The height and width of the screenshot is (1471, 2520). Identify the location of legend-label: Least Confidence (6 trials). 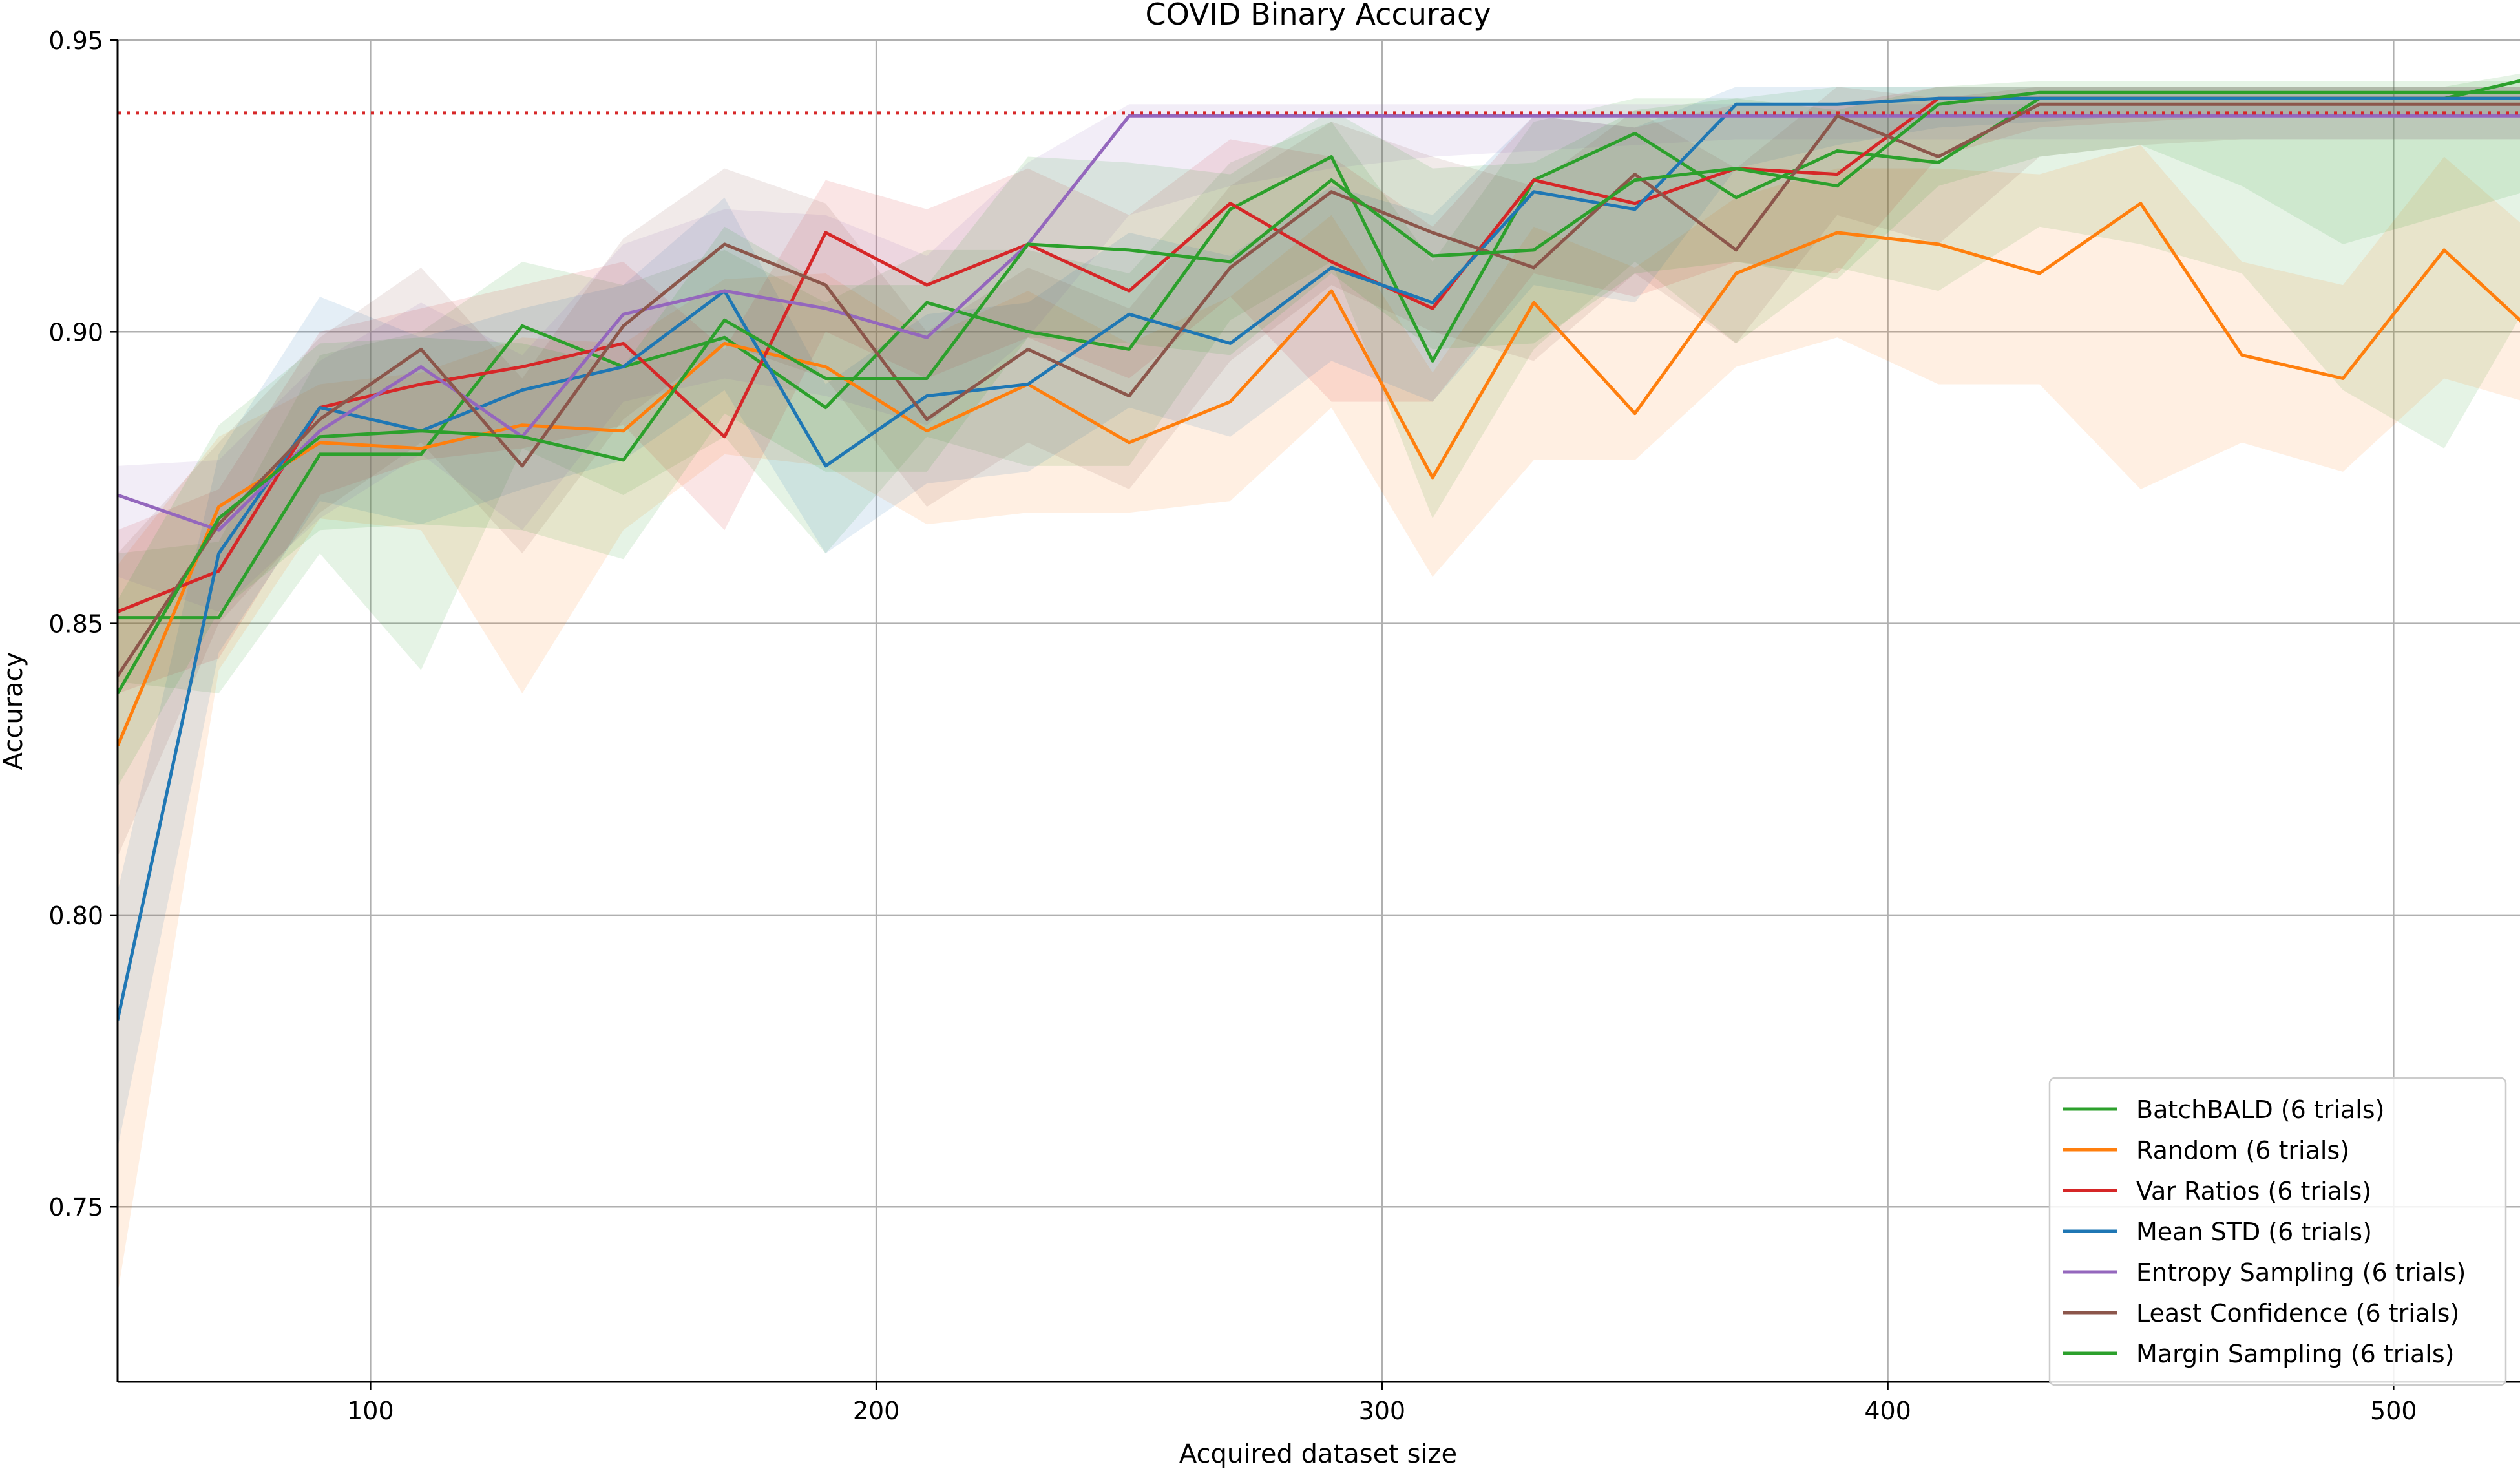
(2297, 1313).